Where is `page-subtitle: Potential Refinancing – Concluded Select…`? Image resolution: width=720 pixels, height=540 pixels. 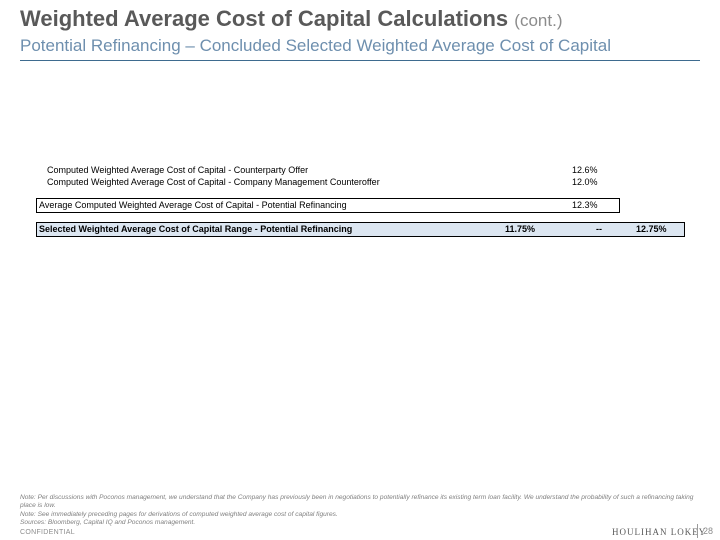 page-subtitle: Potential Refinancing – Concluded Select… is located at coordinates (315, 45).